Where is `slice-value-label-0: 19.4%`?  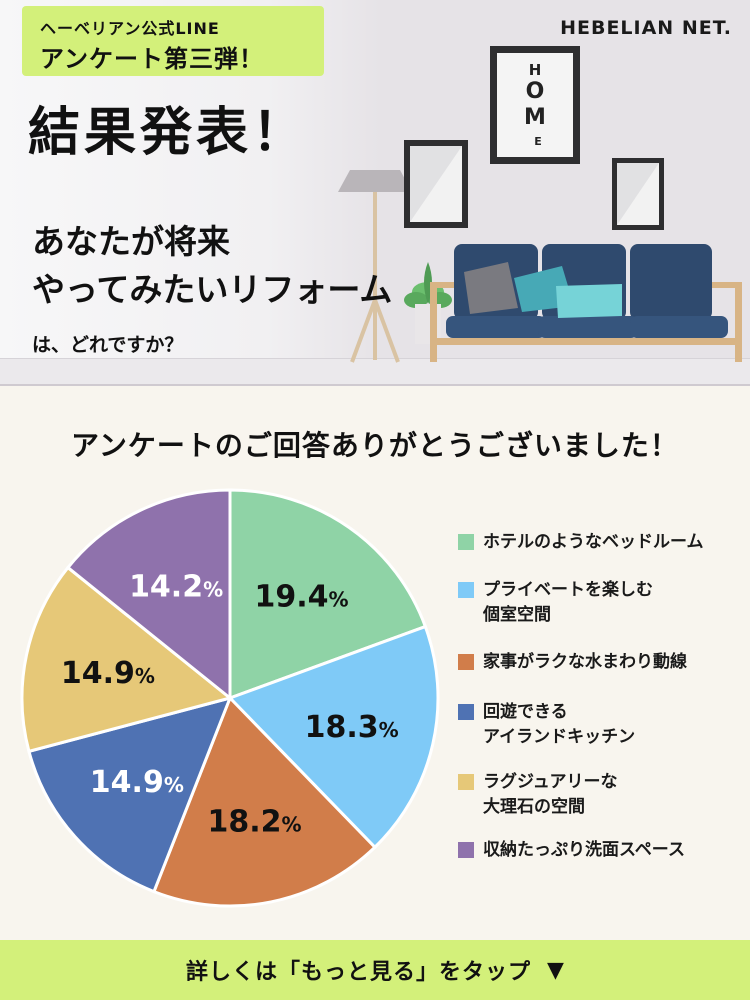 slice-value-label-0: 19.4% is located at coordinates (301, 597).